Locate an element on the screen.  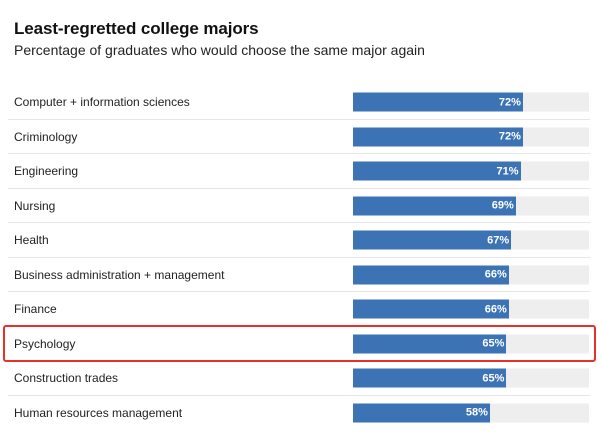
chart-row: Construction trades 65% is located at coordinates (299, 378).